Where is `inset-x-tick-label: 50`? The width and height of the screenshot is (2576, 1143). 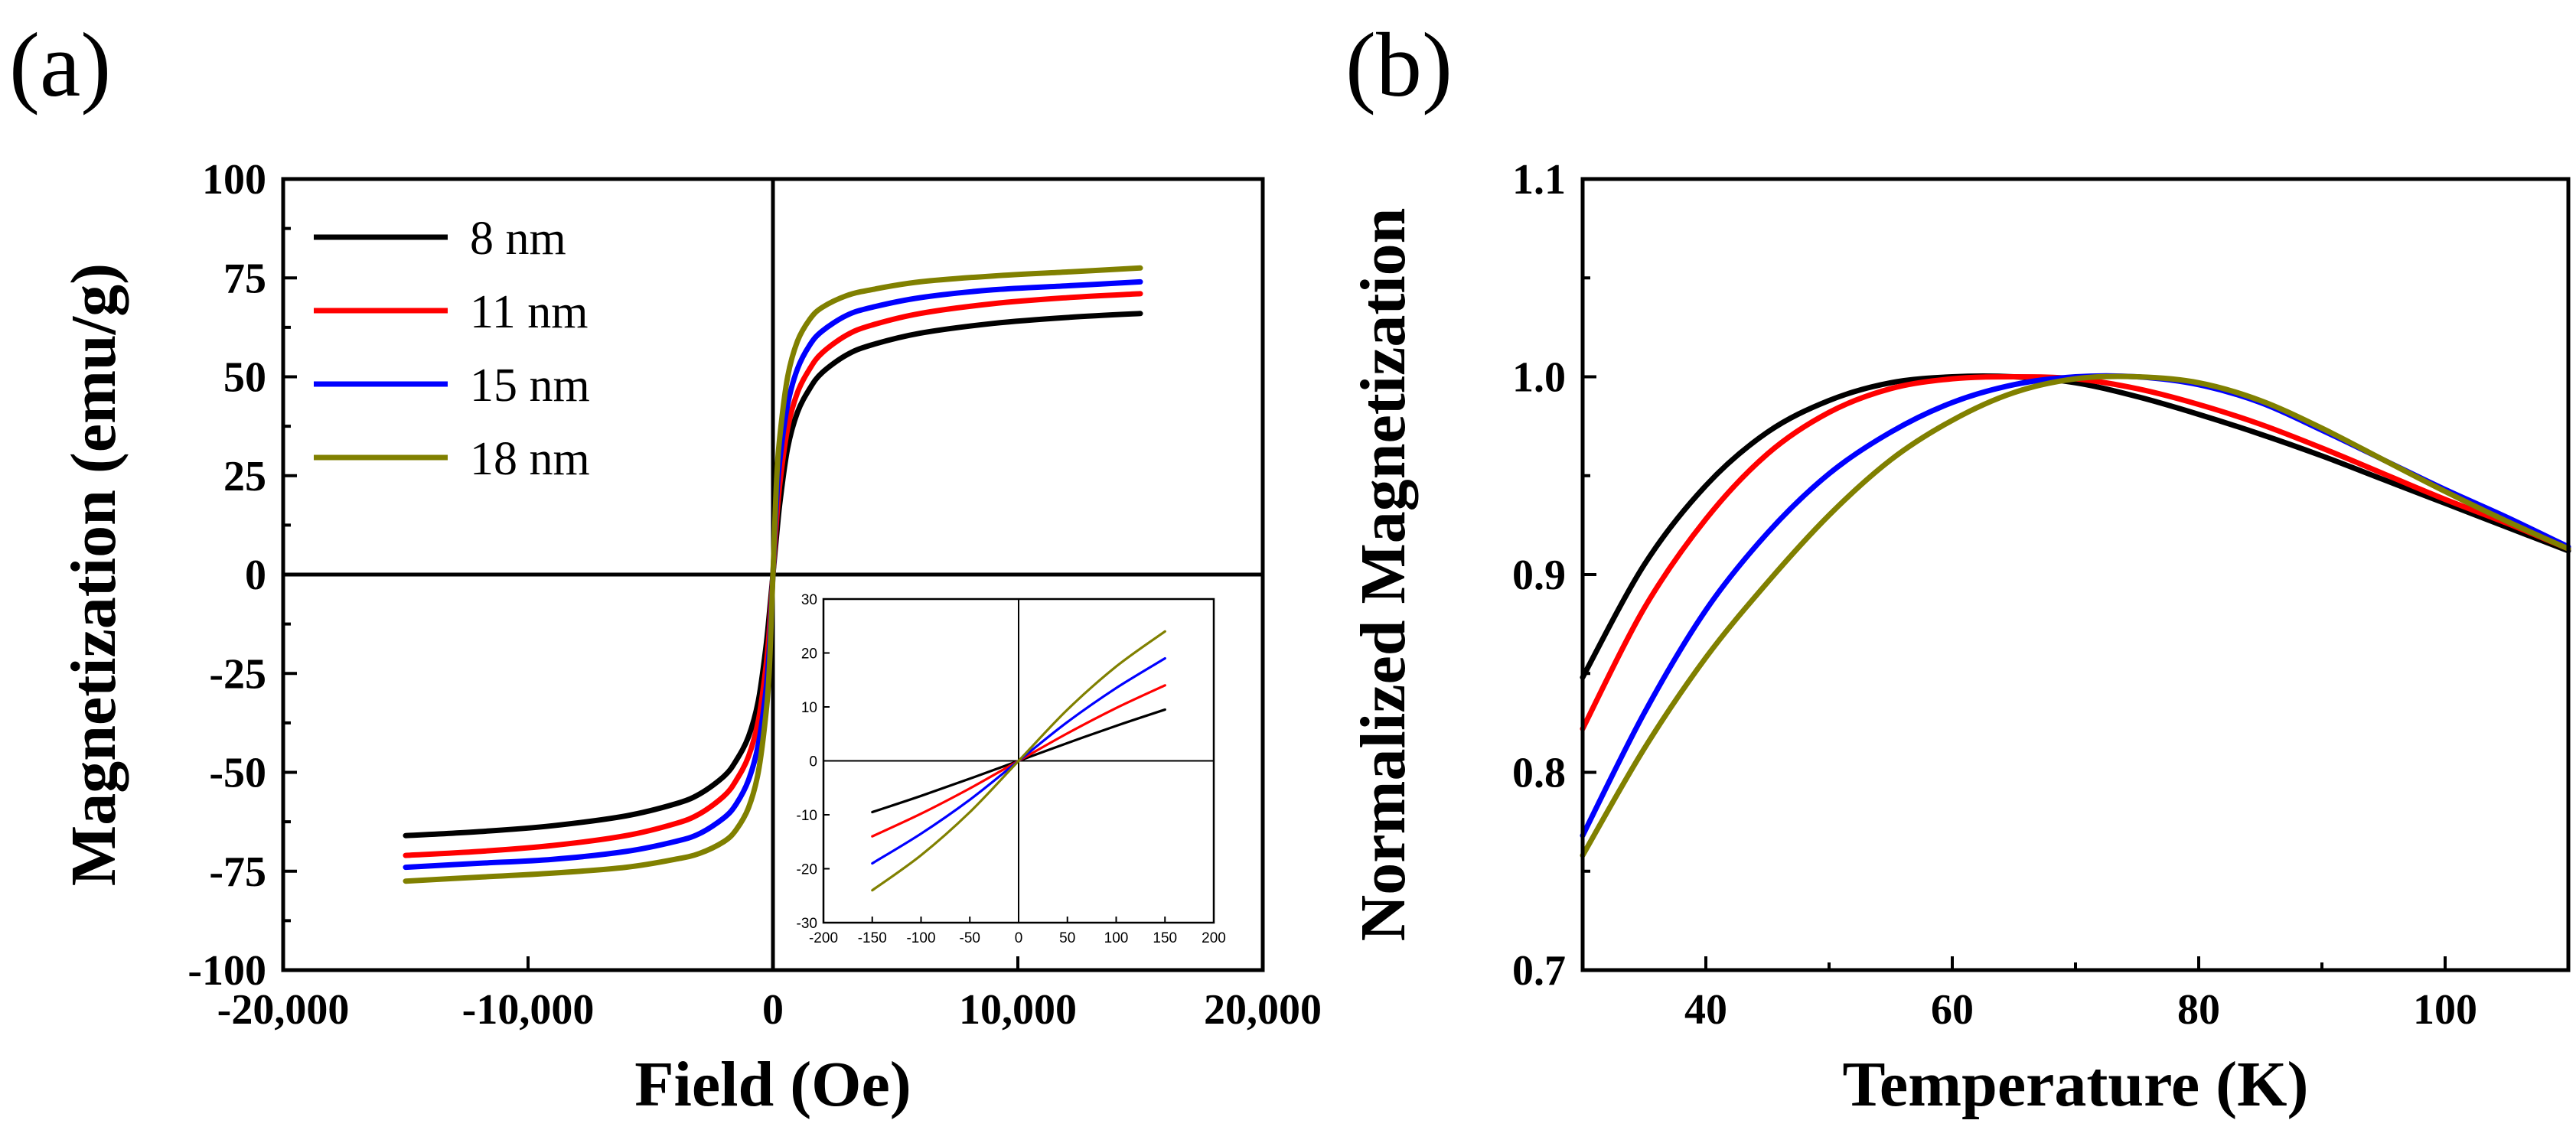 inset-x-tick-label: 50 is located at coordinates (1067, 938).